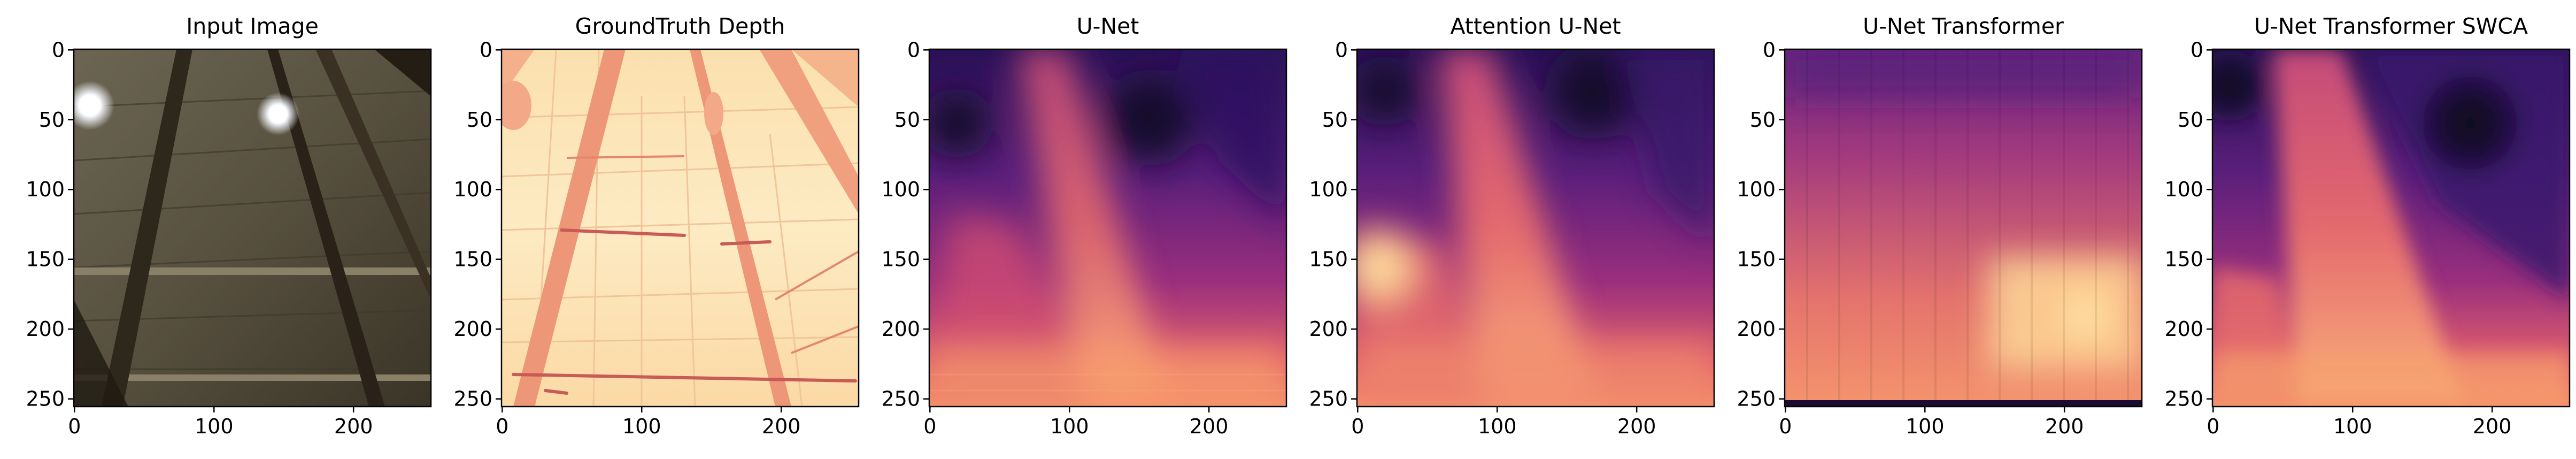 The width and height of the screenshot is (2576, 459). What do you see at coordinates (1535, 26) in the screenshot?
I see `panel-title: Attention U-Net` at bounding box center [1535, 26].